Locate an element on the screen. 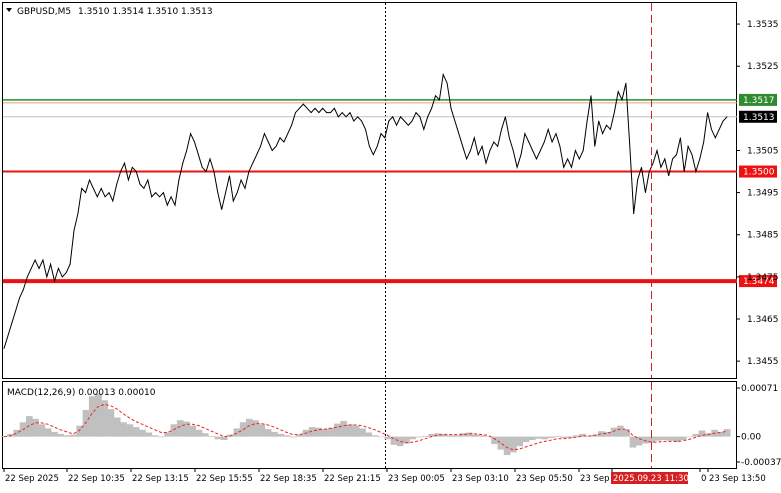 This screenshot has height=493, width=781. y-tick-label: 1.3535 is located at coordinates (763, 25).